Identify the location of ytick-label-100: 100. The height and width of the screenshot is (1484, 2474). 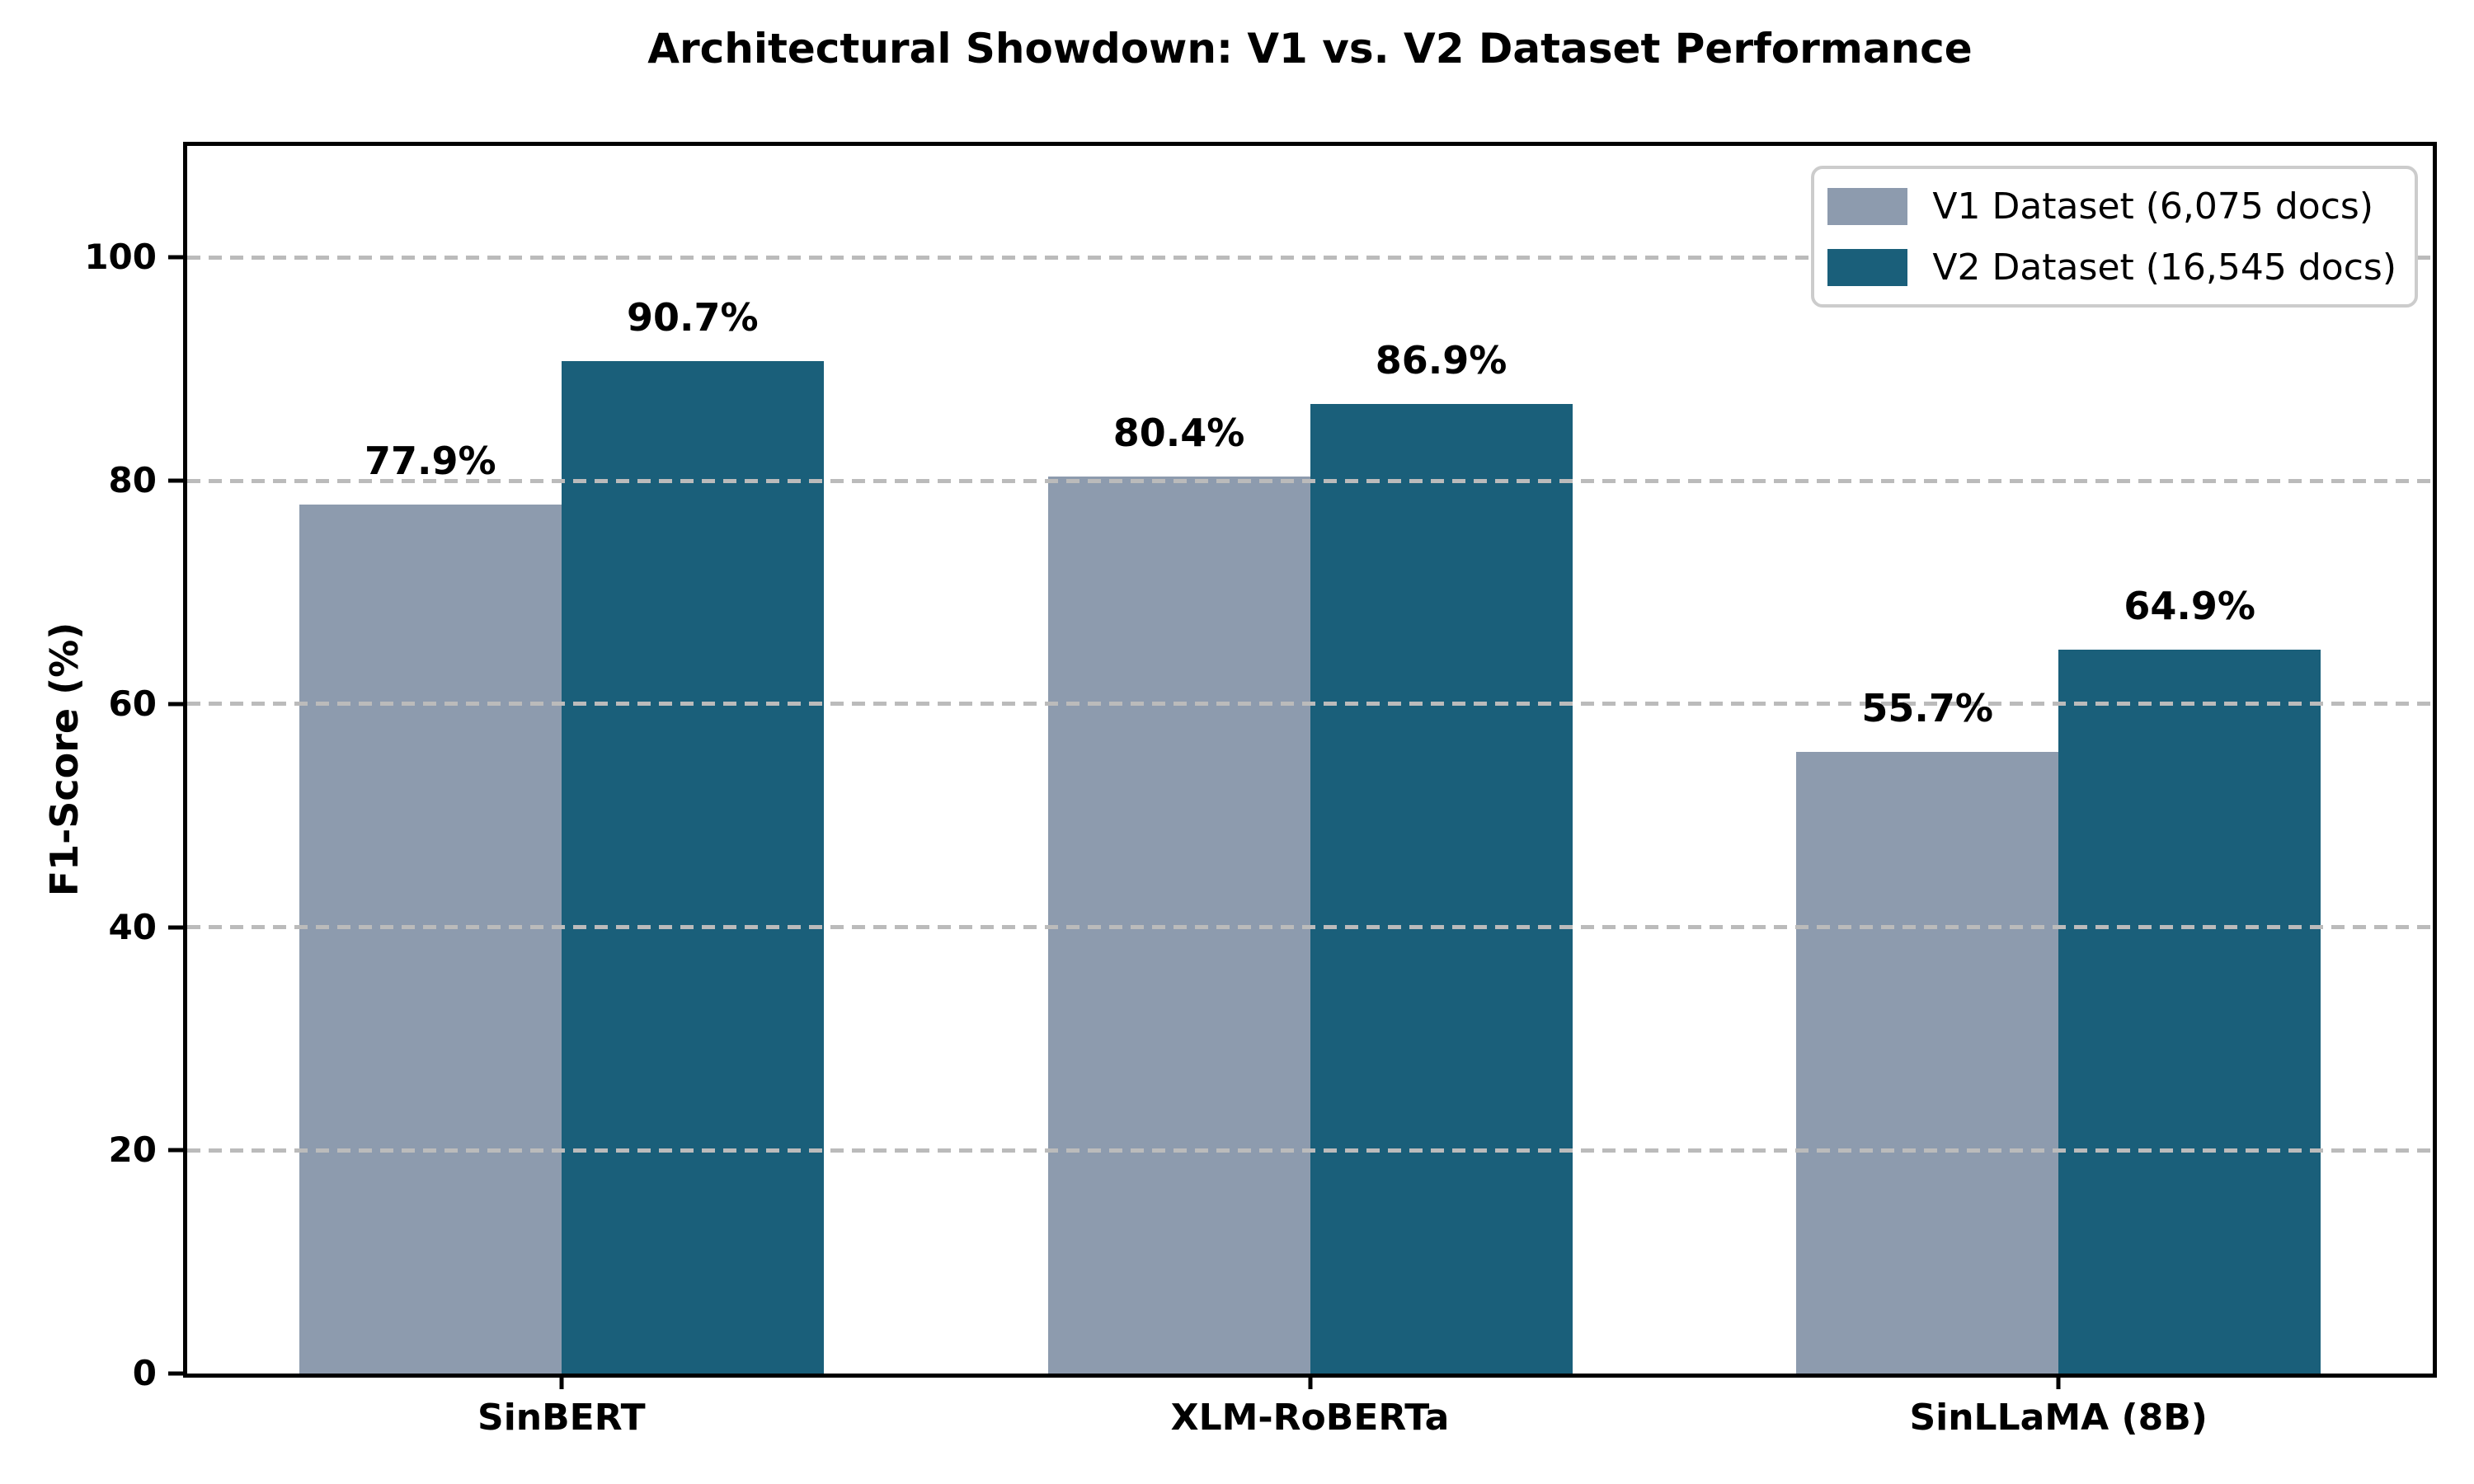
(120, 257).